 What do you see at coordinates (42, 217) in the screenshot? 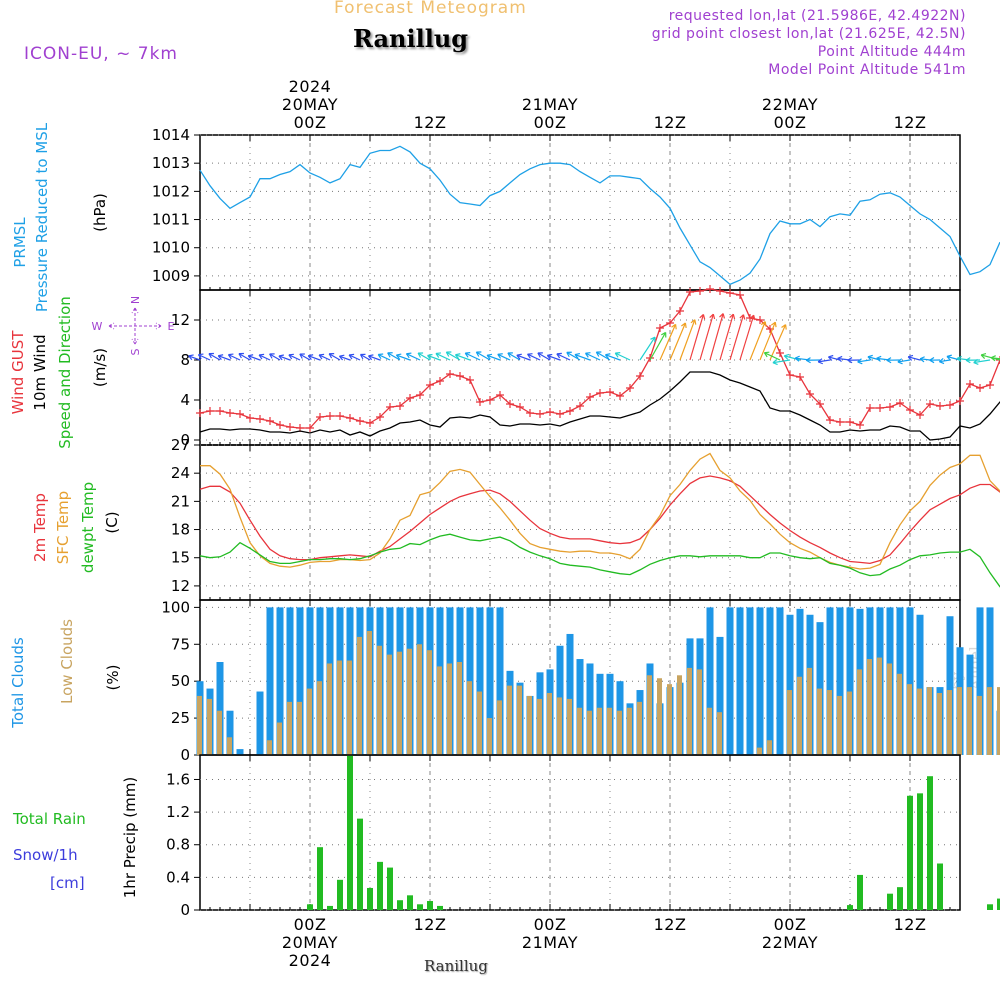
I see `axis-title-pressure: Pressure Reduced to MSL` at bounding box center [42, 217].